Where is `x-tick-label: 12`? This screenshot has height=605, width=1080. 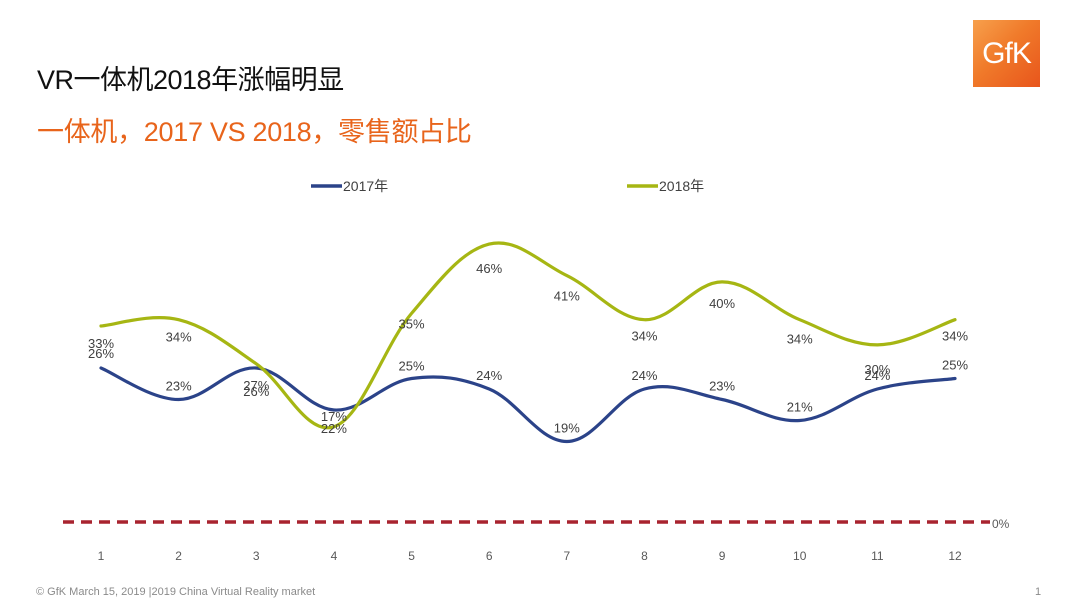
x-tick-label: 12 is located at coordinates (955, 556).